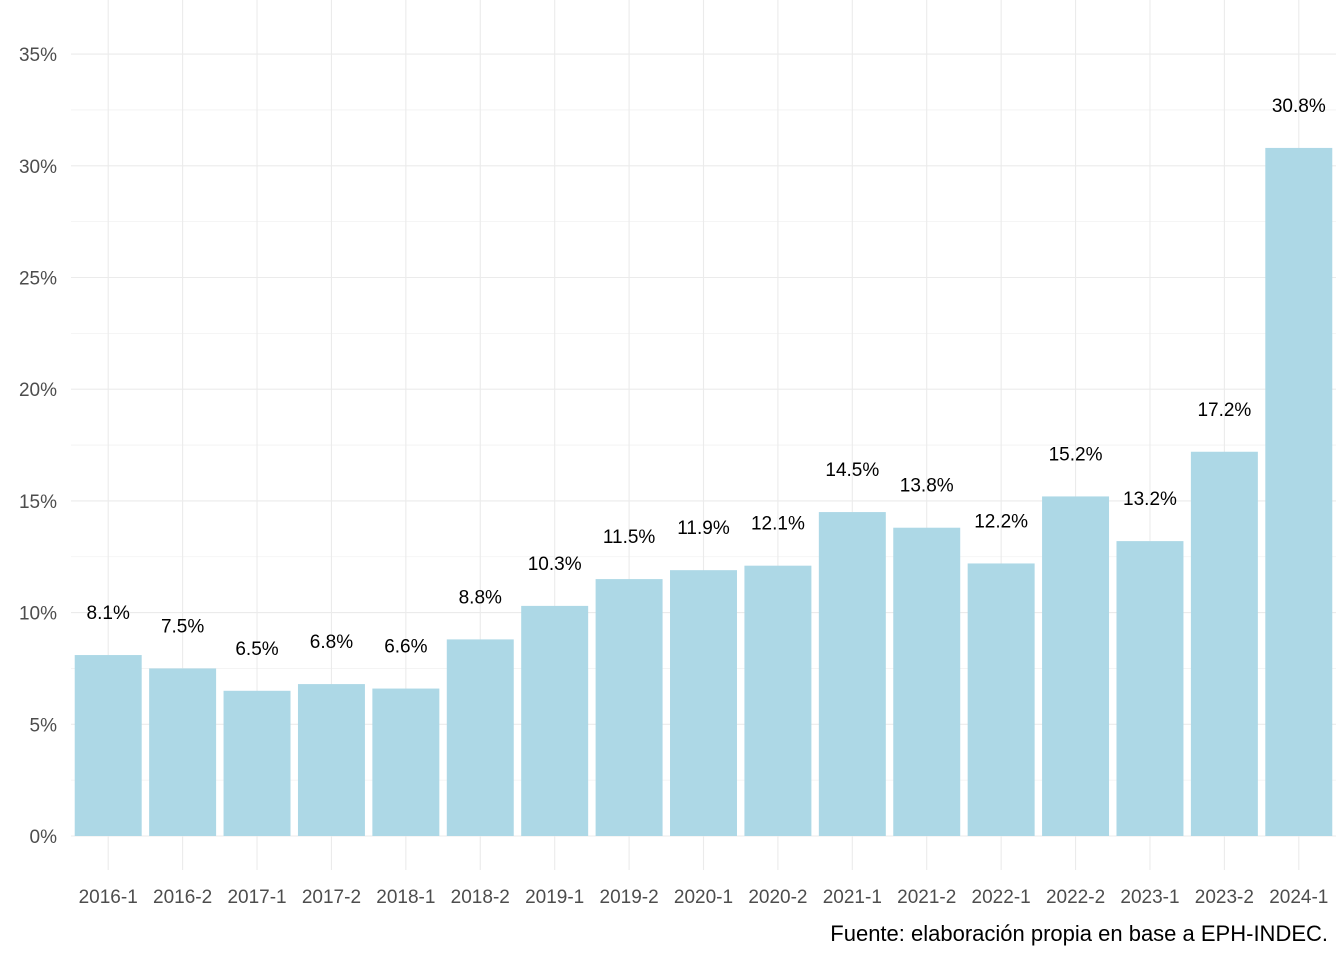  Describe the element at coordinates (405, 897) in the screenshot. I see `x-tick-label: 2018-1` at that location.